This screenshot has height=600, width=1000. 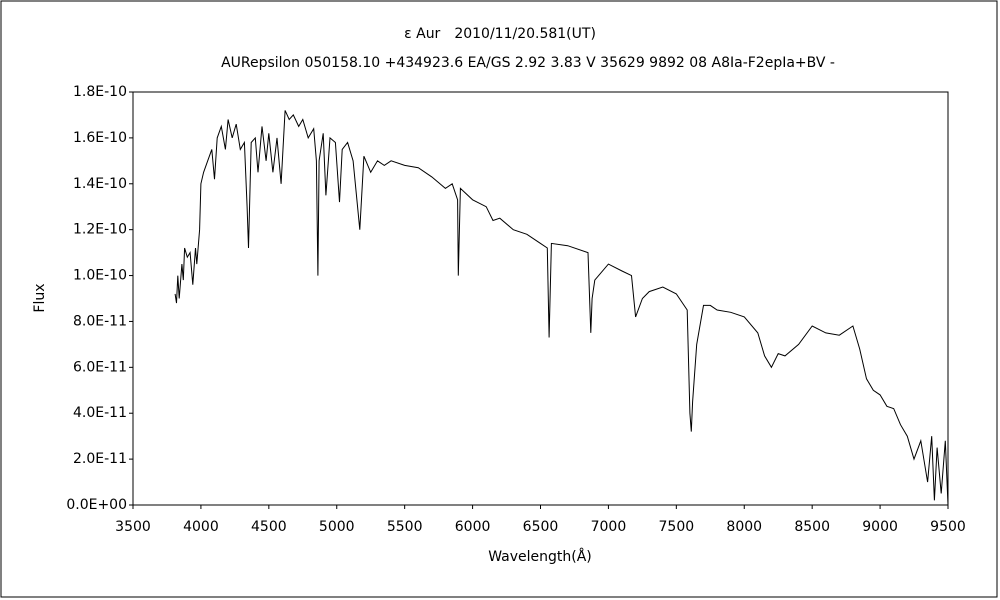 What do you see at coordinates (473, 527) in the screenshot?
I see `x-tick-label: 6000` at bounding box center [473, 527].